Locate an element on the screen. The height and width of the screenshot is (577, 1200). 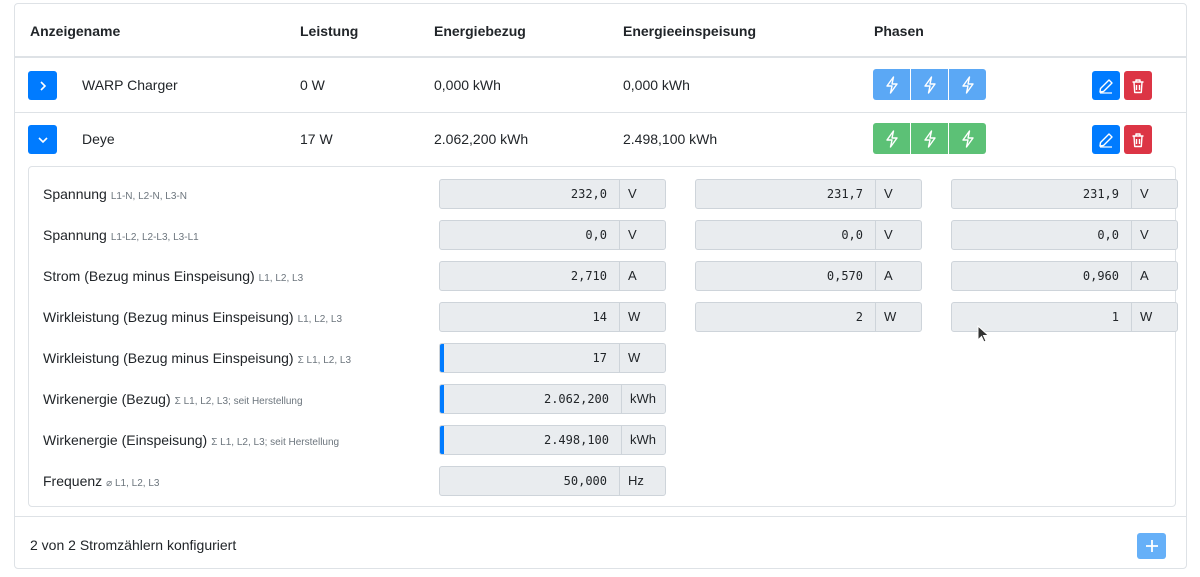
trash-icon is located at coordinates (1138, 86).